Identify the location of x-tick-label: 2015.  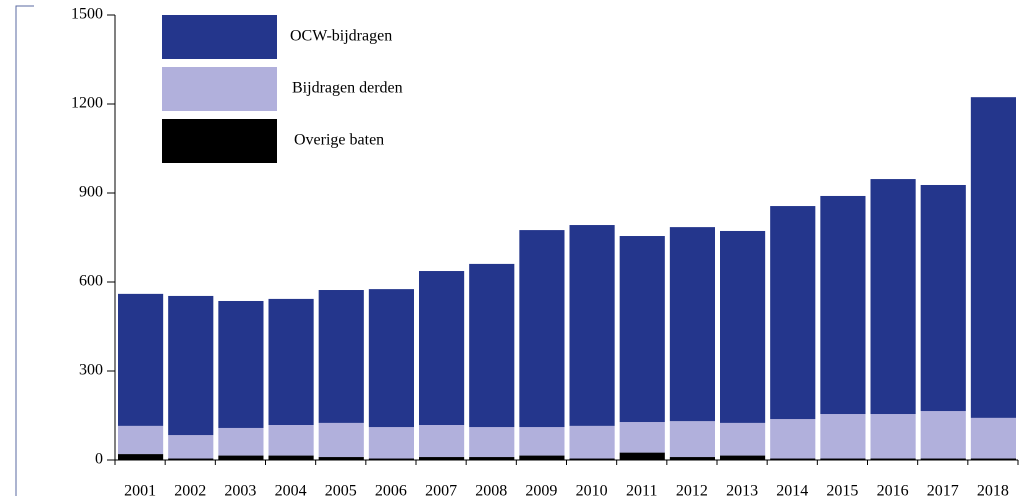
(842, 491).